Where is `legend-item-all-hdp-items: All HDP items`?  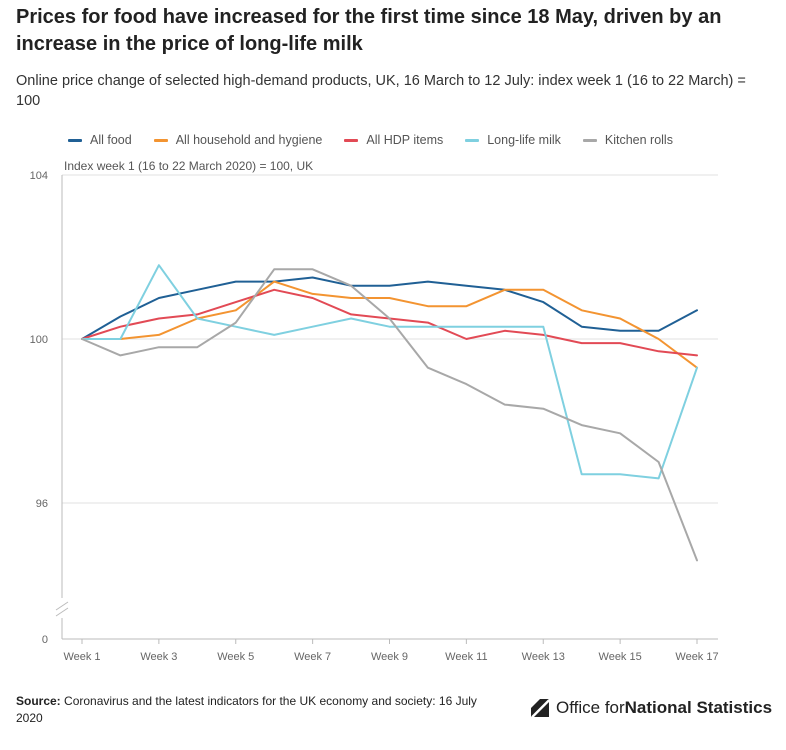
legend-item-all-hdp-items: All HDP items is located at coordinates (393, 140).